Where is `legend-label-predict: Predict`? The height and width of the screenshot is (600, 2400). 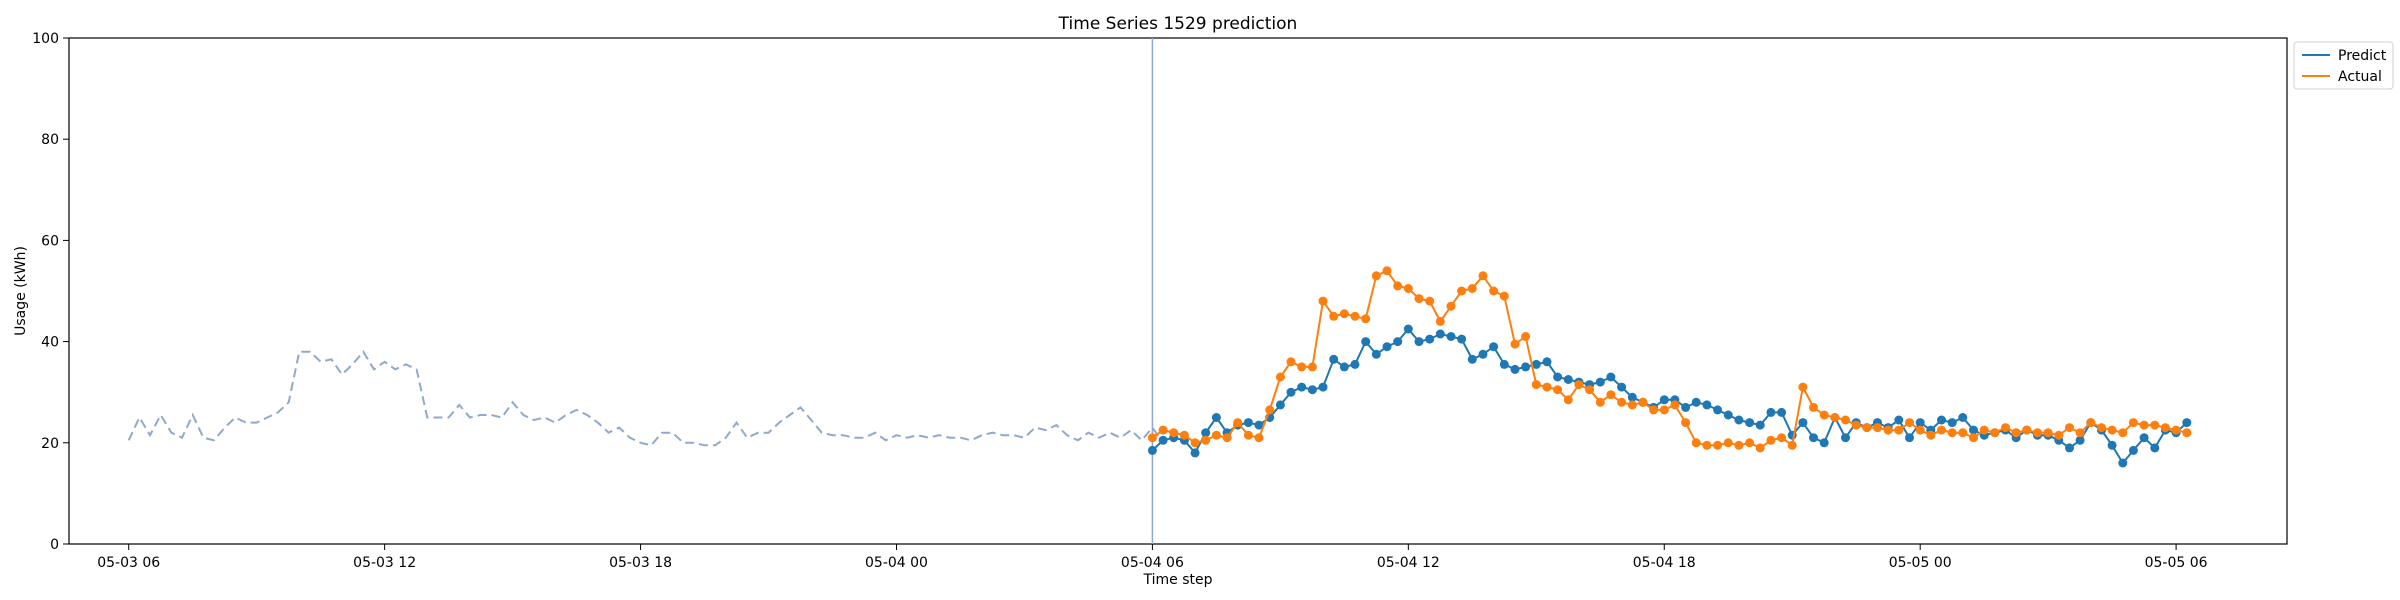
legend-label-predict: Predict is located at coordinates (2362, 56).